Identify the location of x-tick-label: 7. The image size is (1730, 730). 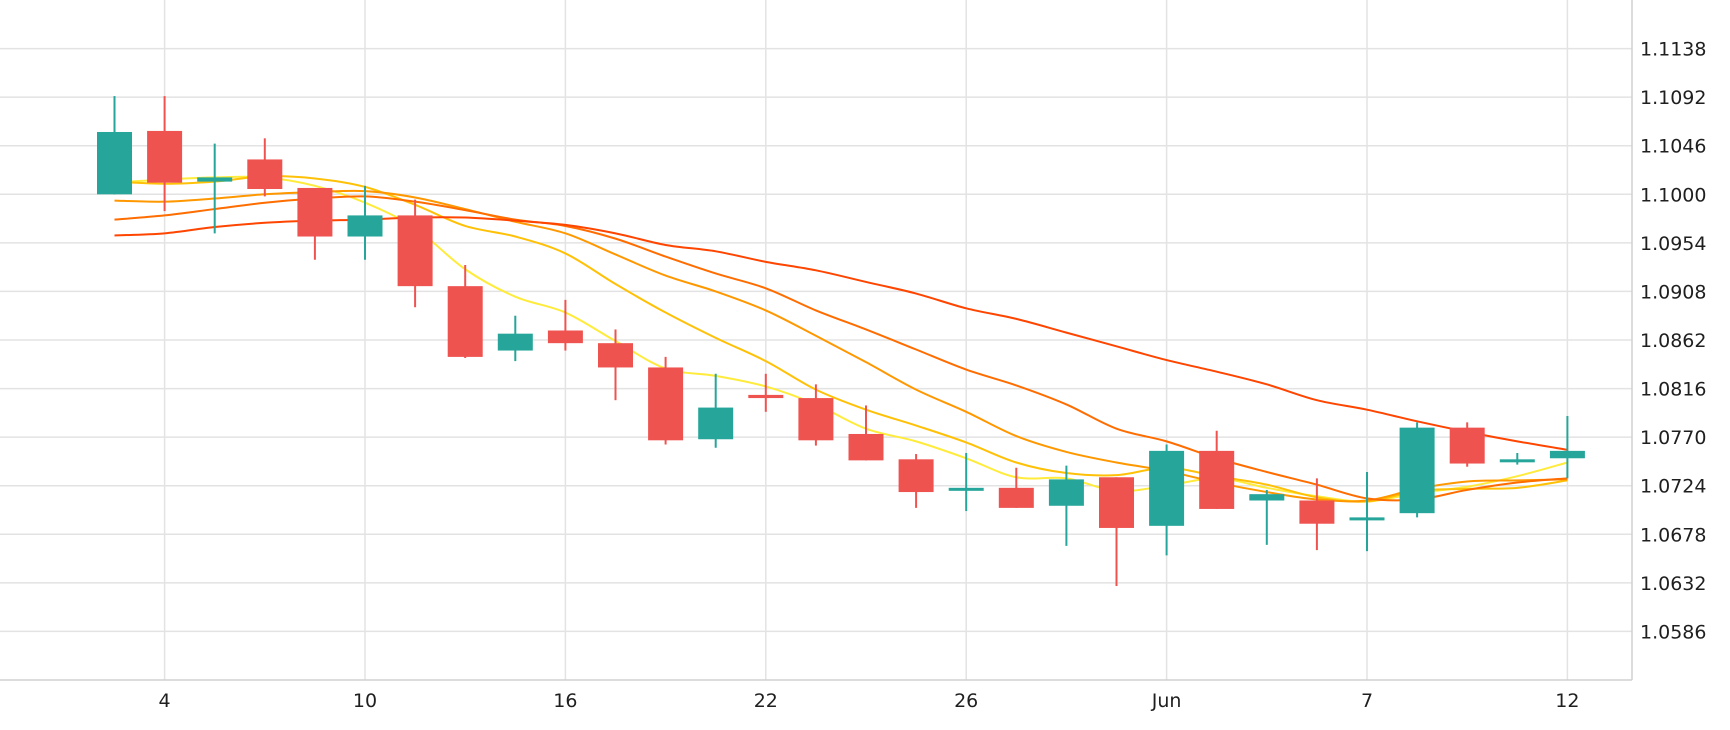
(1367, 701).